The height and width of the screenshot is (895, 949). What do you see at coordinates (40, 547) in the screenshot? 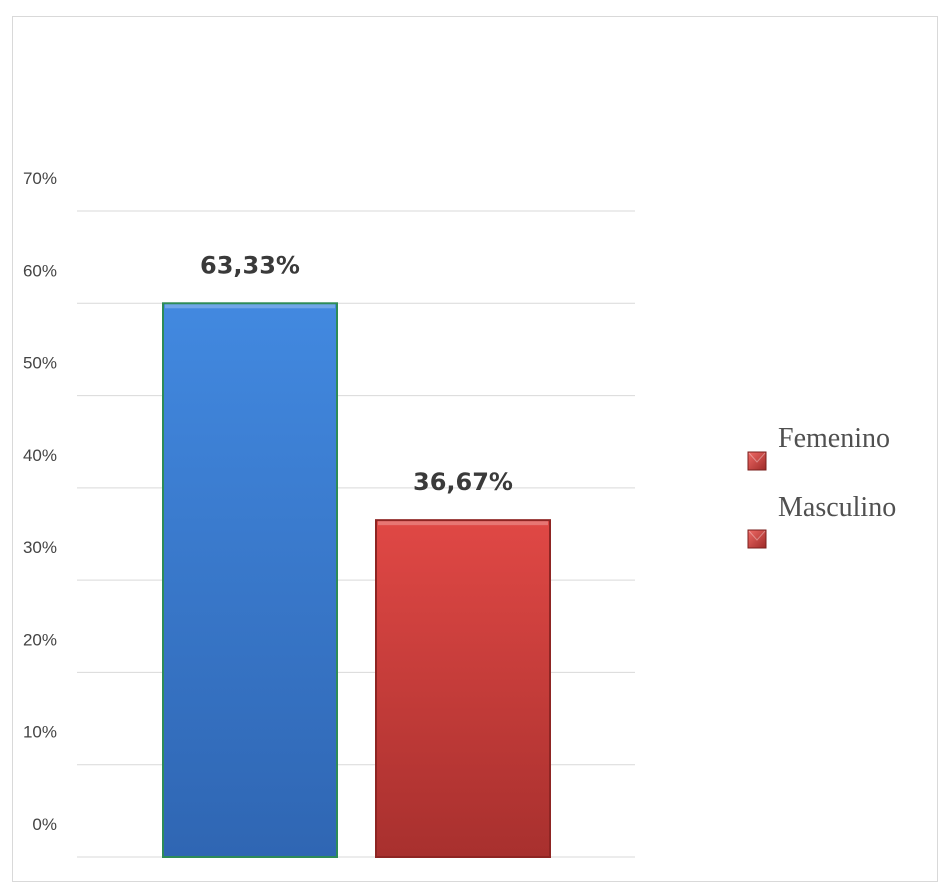
I see `y-tick-label: 30%` at bounding box center [40, 547].